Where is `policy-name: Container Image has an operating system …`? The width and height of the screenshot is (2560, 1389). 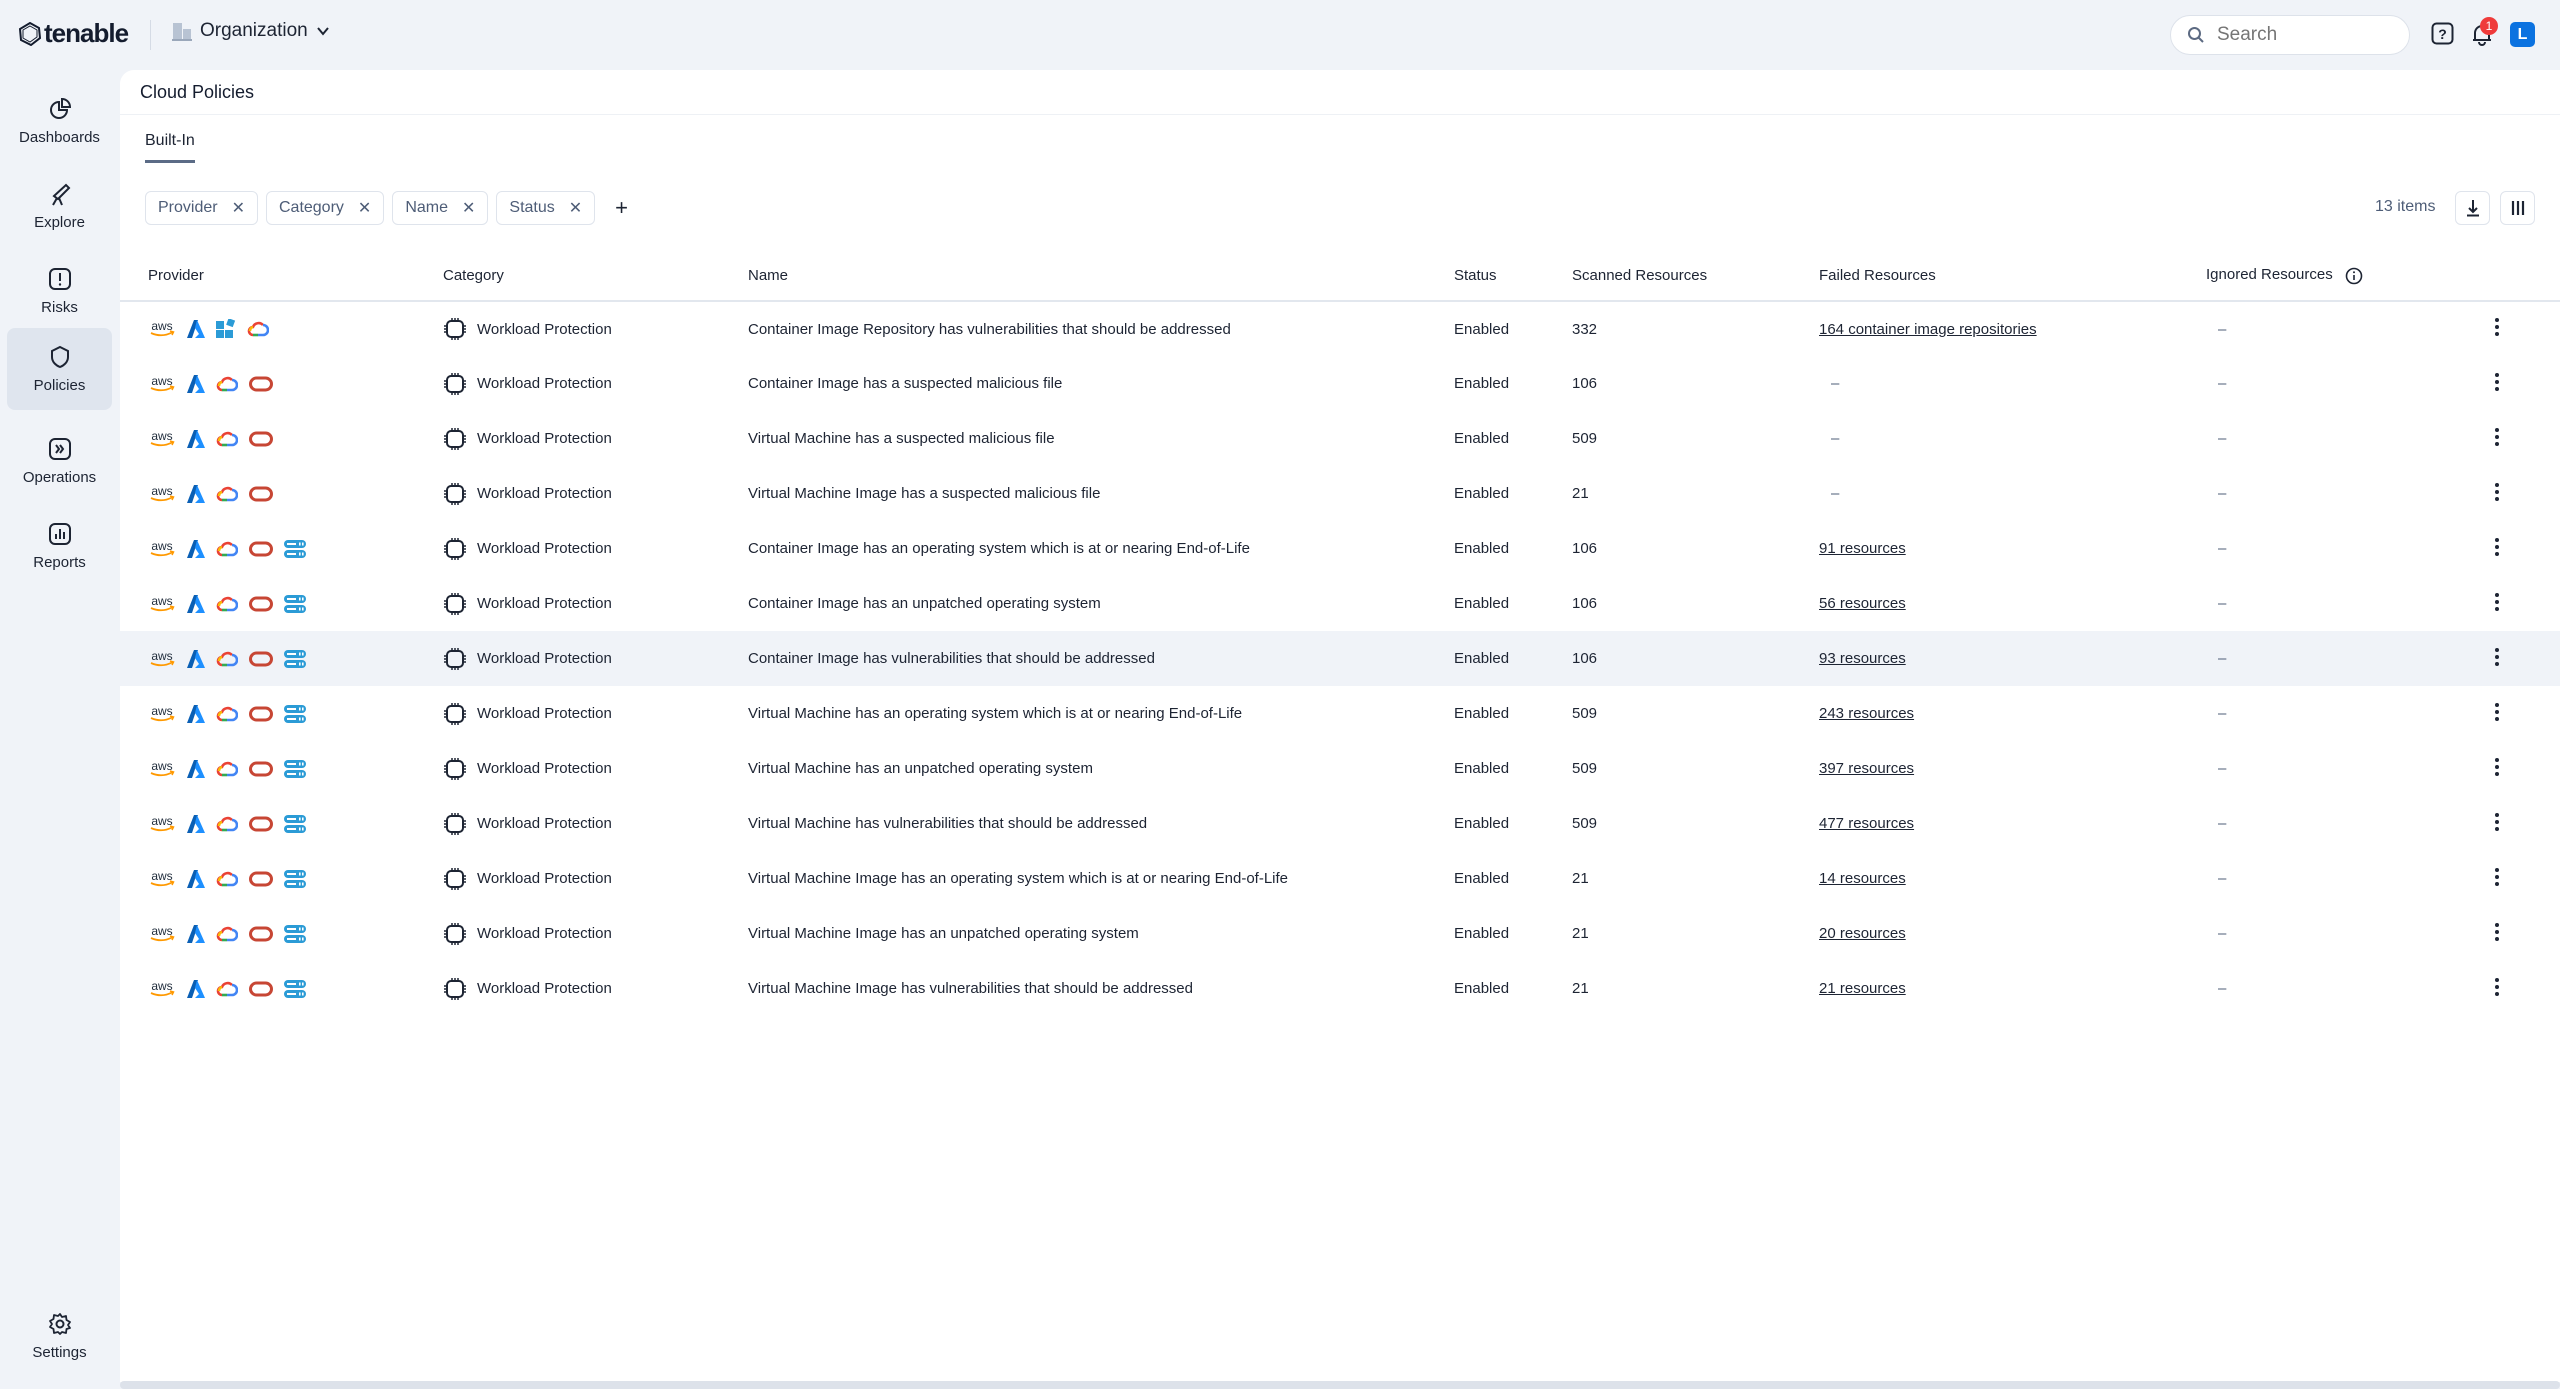 policy-name: Container Image has an operating system … is located at coordinates (999, 548).